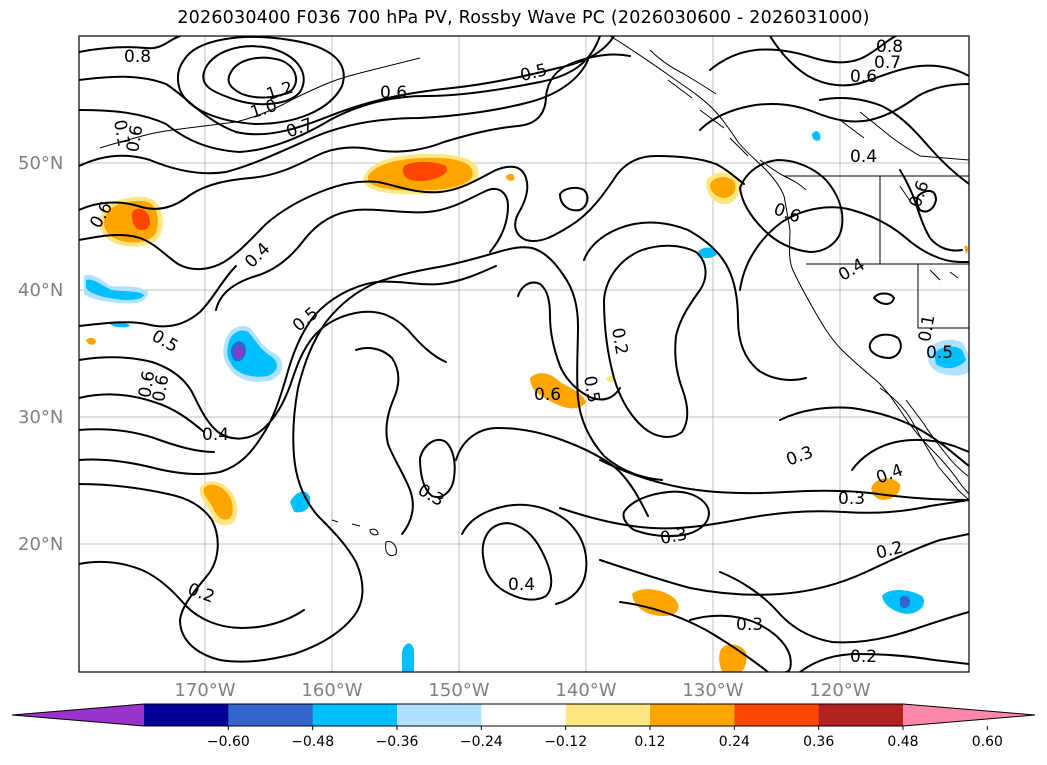 The height and width of the screenshot is (765, 1047). Describe the element at coordinates (839, 690) in the screenshot. I see `longitude-label: 120°W` at that location.